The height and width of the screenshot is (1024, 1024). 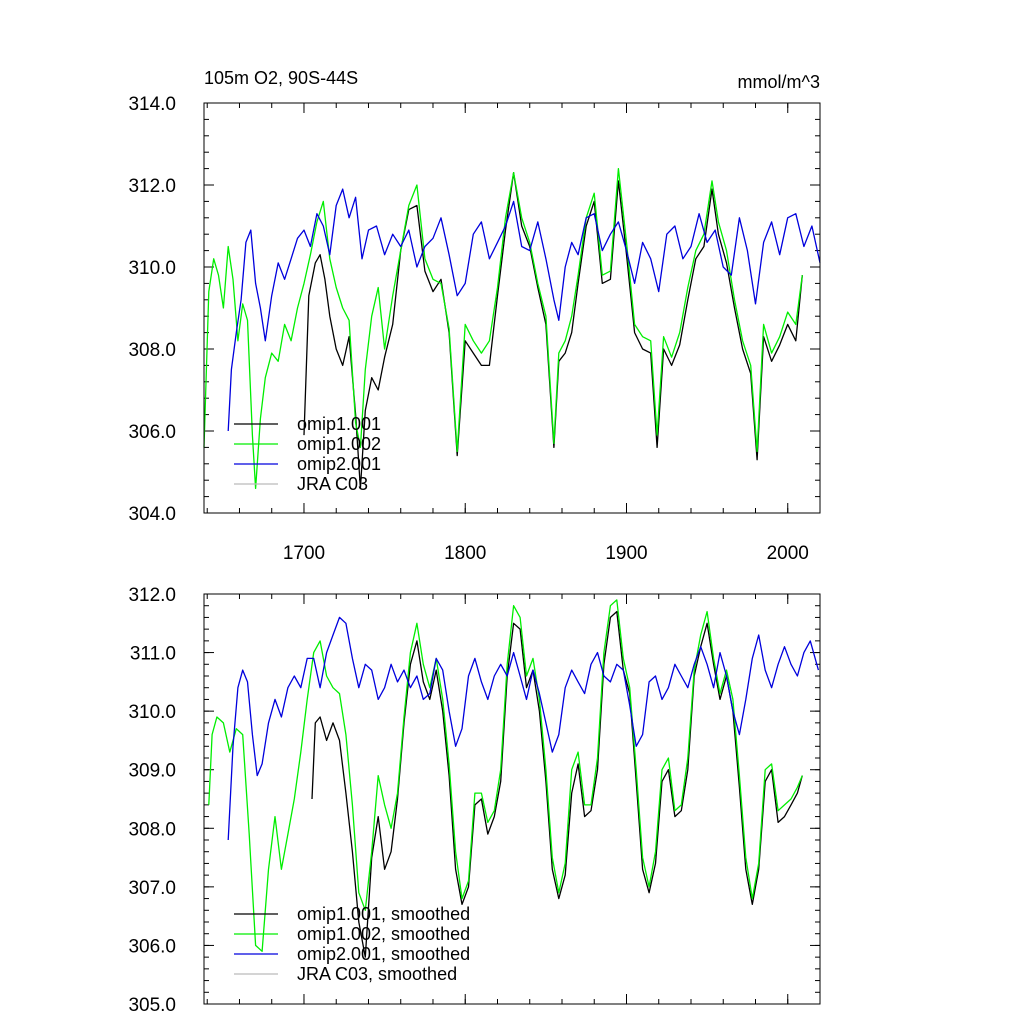 What do you see at coordinates (152, 712) in the screenshot?
I see `bottom-y-tick-label: 310.0` at bounding box center [152, 712].